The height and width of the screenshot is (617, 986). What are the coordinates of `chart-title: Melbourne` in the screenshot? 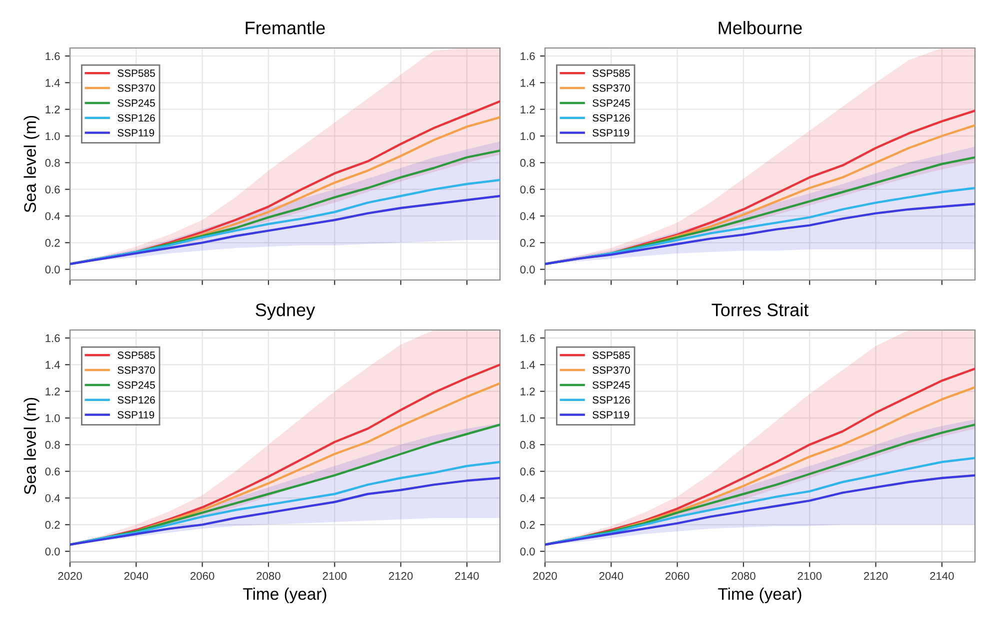 It's located at (760, 27).